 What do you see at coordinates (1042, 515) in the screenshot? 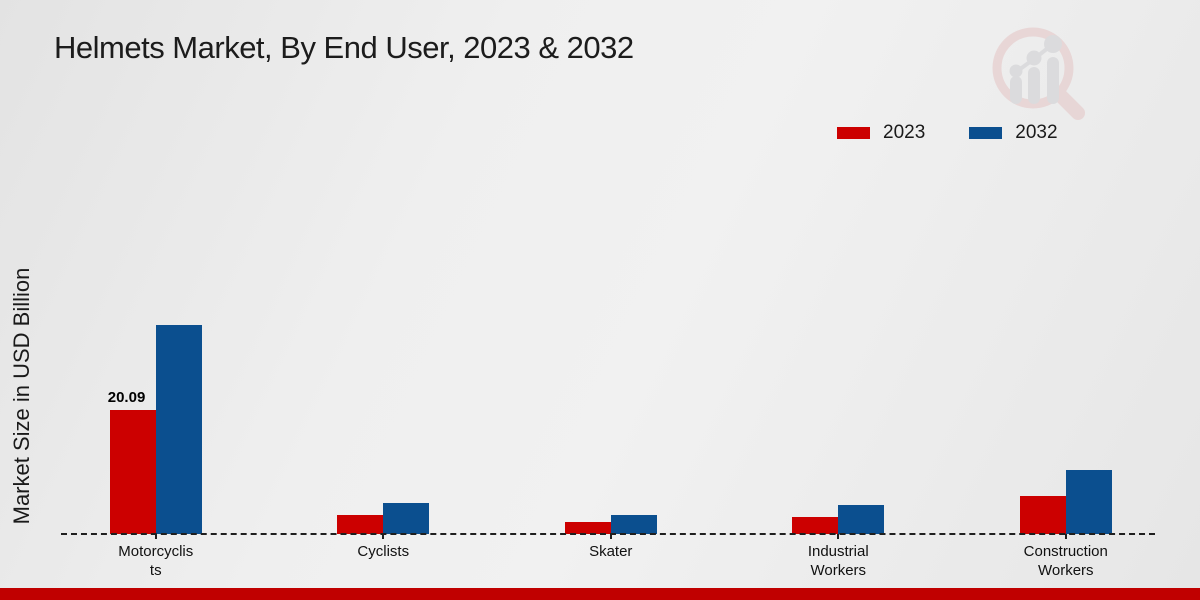
I see `bar-2023-construction-workers` at bounding box center [1042, 515].